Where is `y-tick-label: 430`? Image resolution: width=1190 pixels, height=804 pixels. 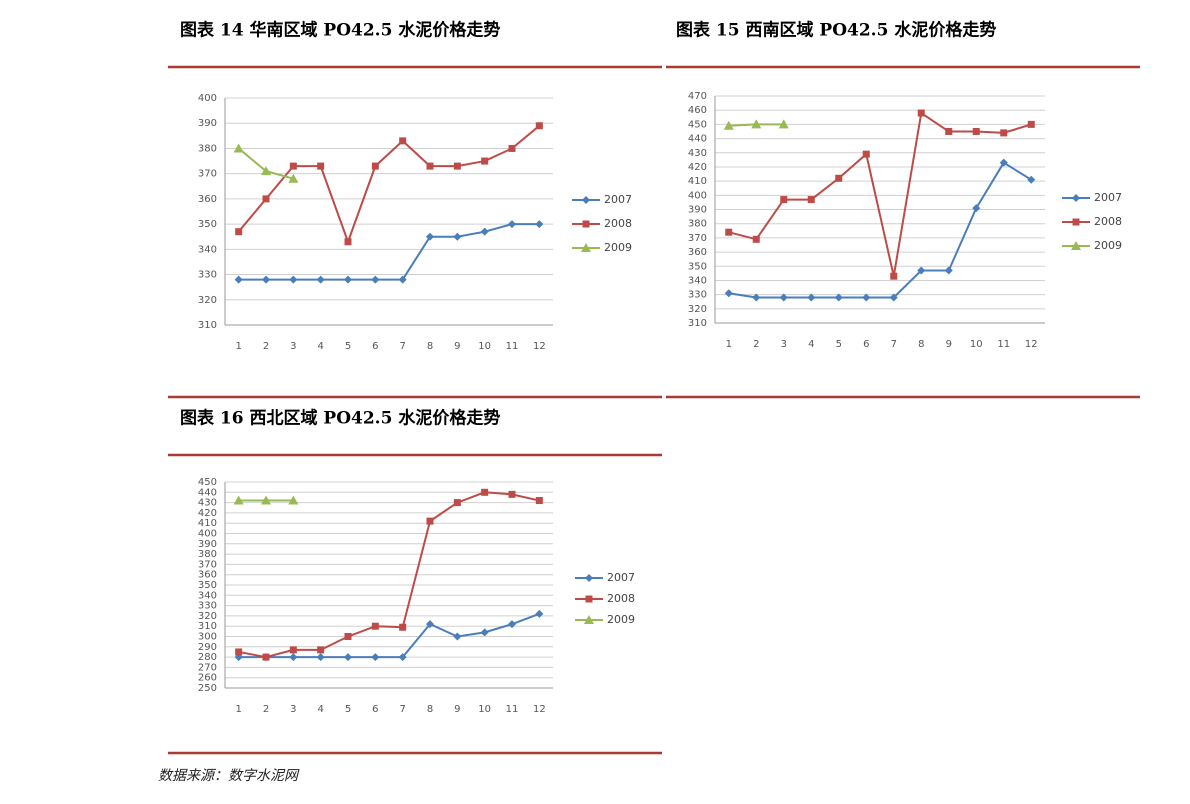 y-tick-label: 430 is located at coordinates (207, 503).